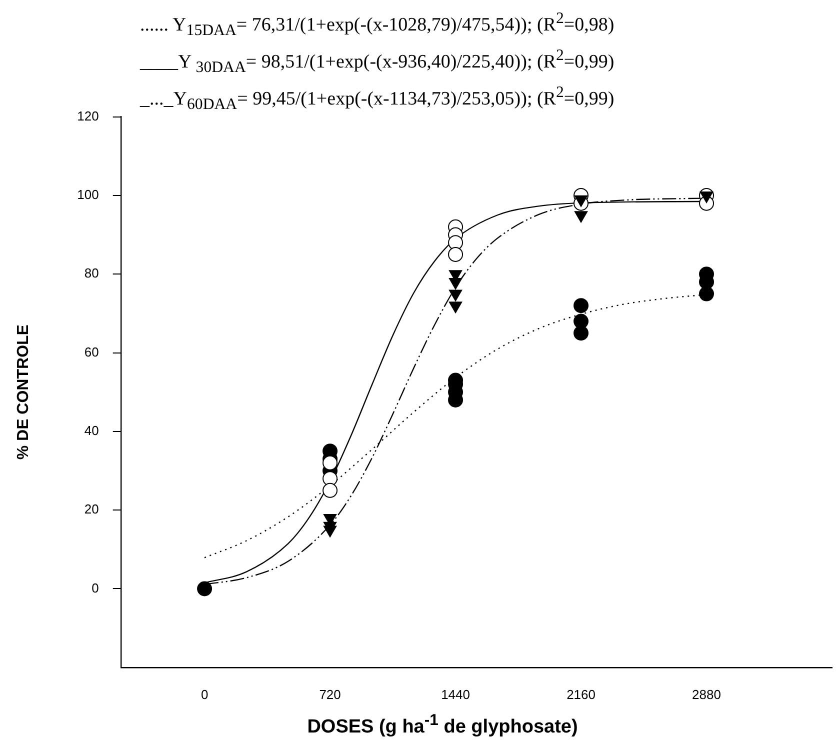  Describe the element at coordinates (91, 430) in the screenshot. I see `y-tick-label: 40` at that location.